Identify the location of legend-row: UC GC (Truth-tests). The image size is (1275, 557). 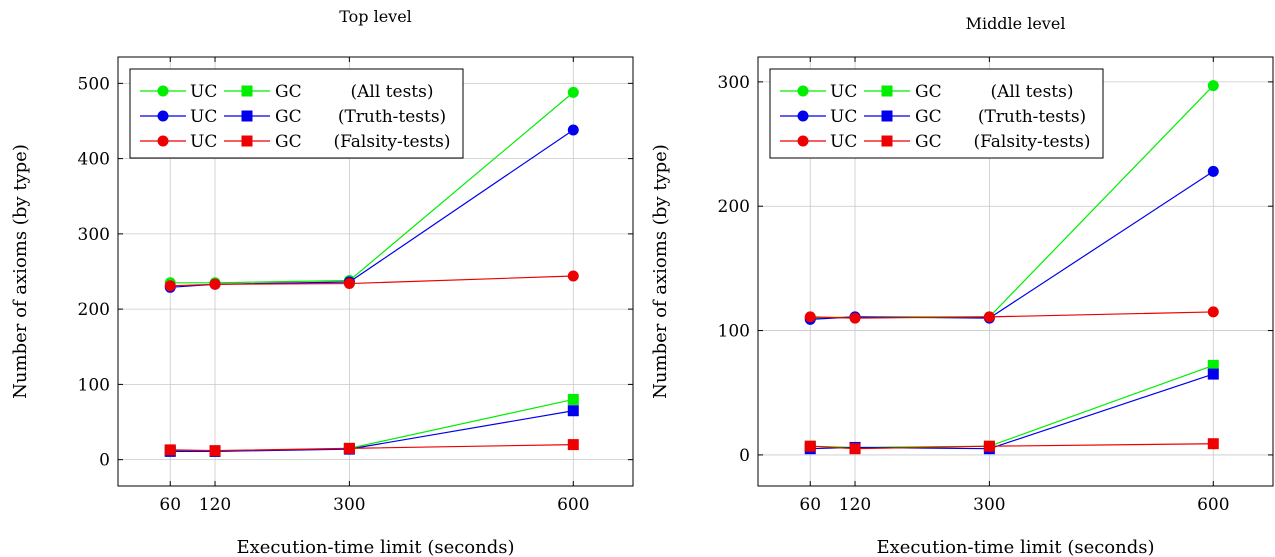
(293, 117).